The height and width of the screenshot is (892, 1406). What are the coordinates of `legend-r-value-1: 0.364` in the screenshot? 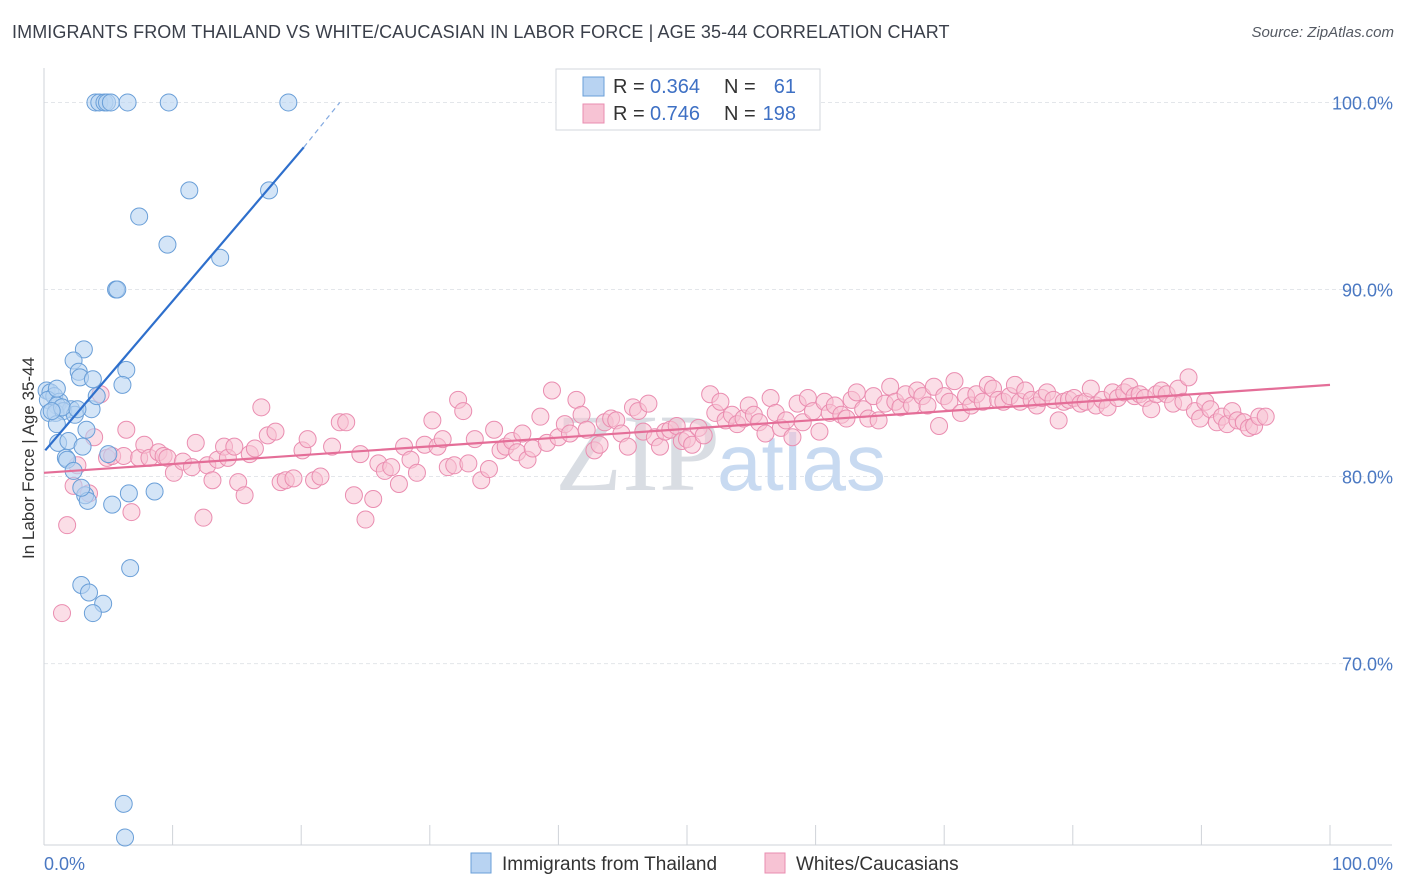 It's located at (675, 87).